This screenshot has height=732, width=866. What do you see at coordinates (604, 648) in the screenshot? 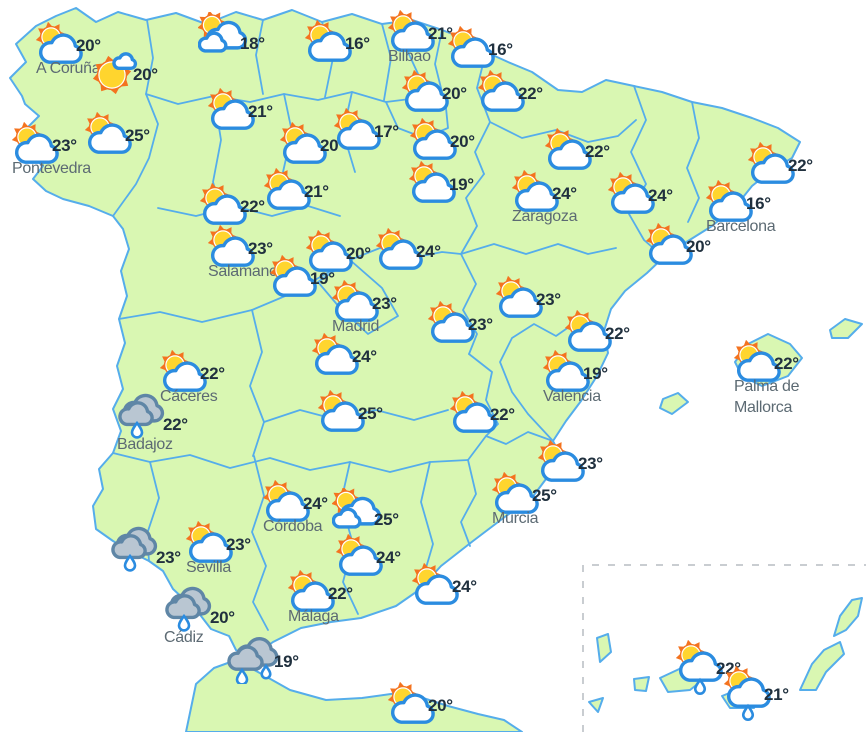
I see `la-palma-island` at bounding box center [604, 648].